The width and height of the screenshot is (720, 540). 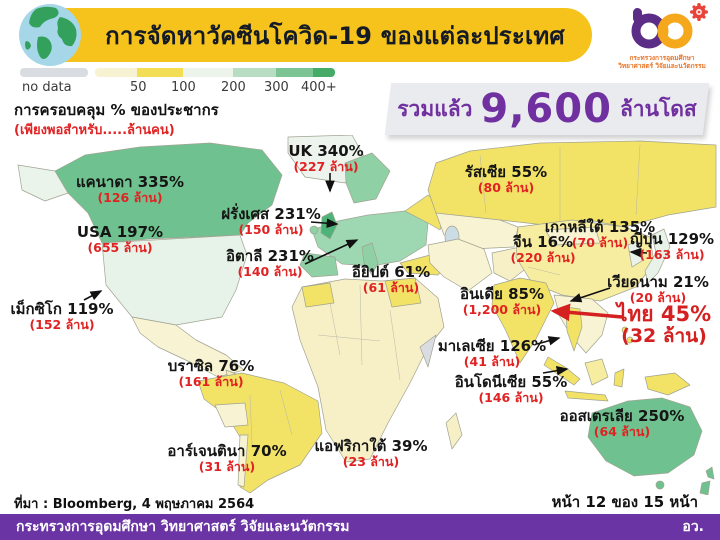 What do you see at coordinates (270, 256) in the screenshot?
I see `country-label-italy-name: อิตาลี 231%` at bounding box center [270, 256].